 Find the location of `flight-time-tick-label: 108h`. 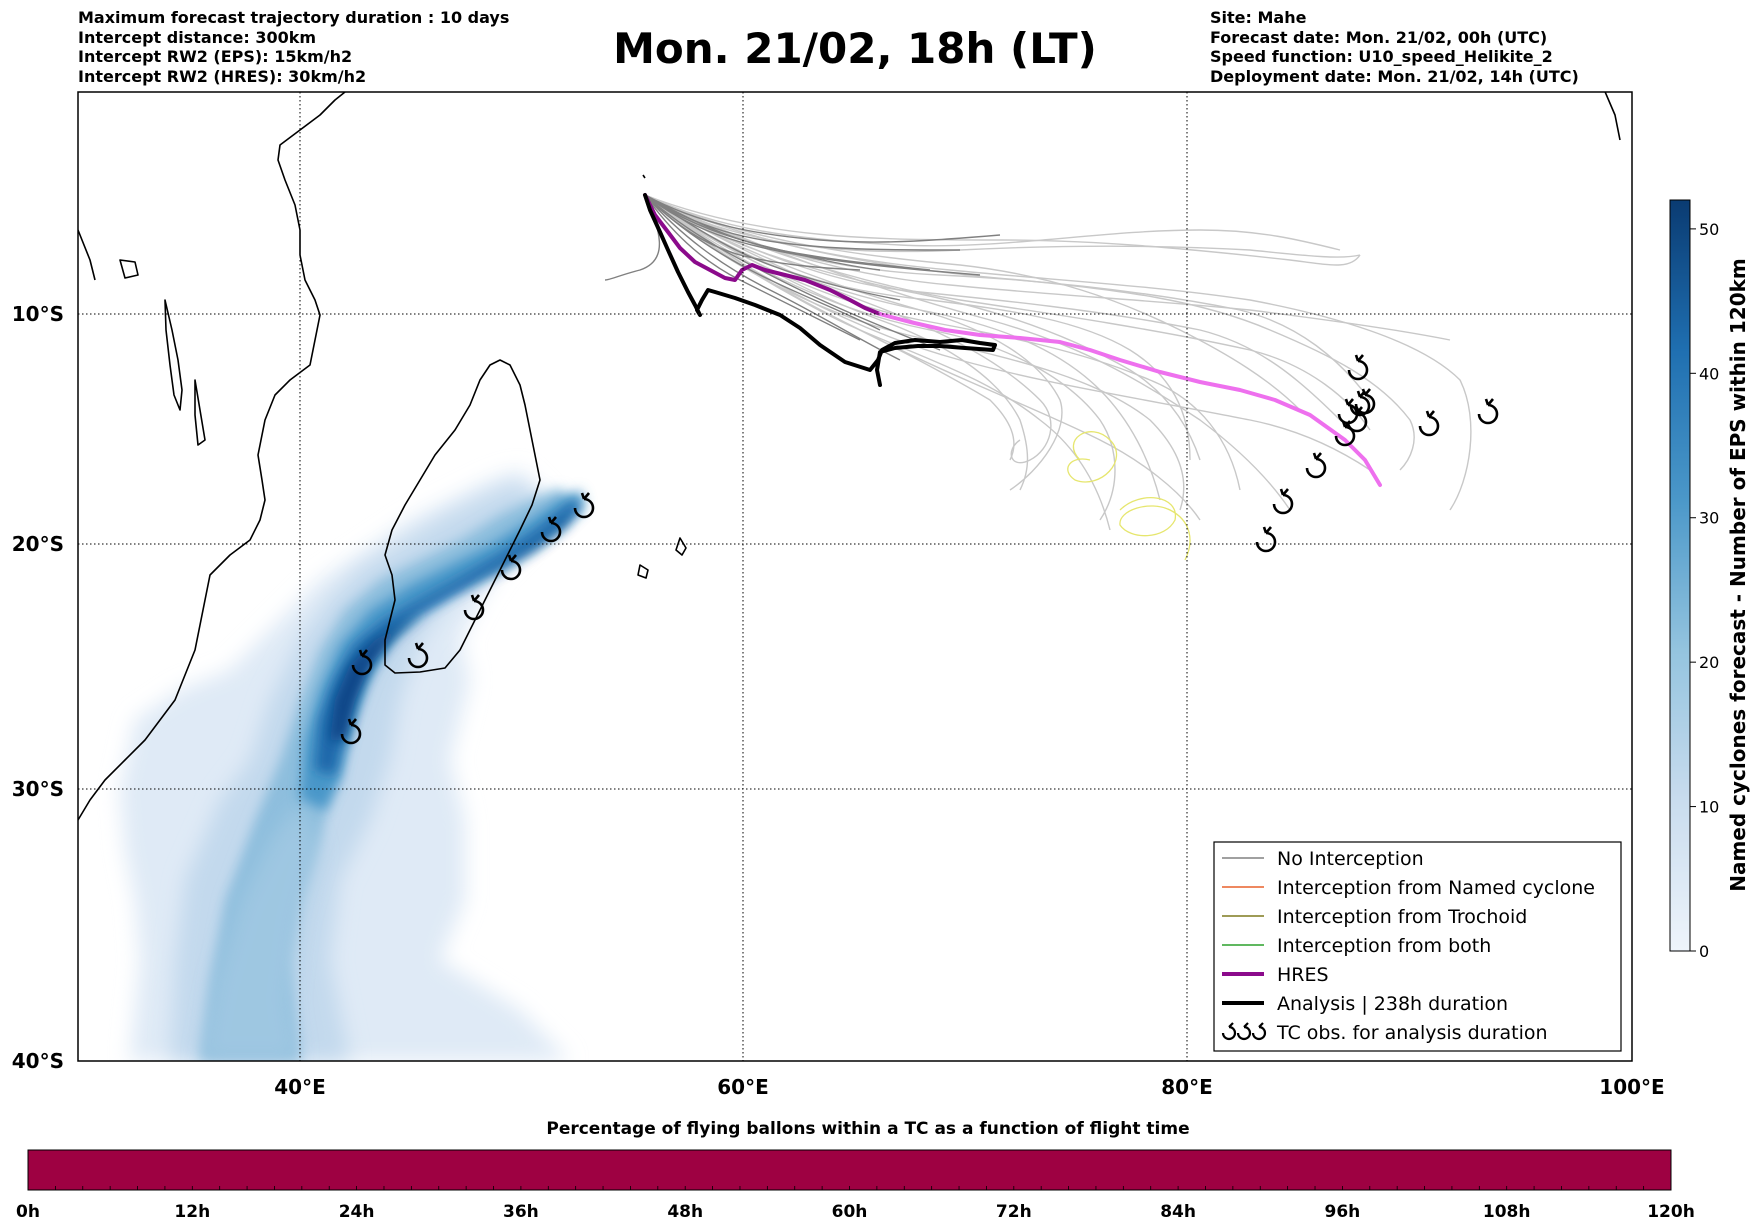

flight-time-tick-label: 108h is located at coordinates (1507, 1212).